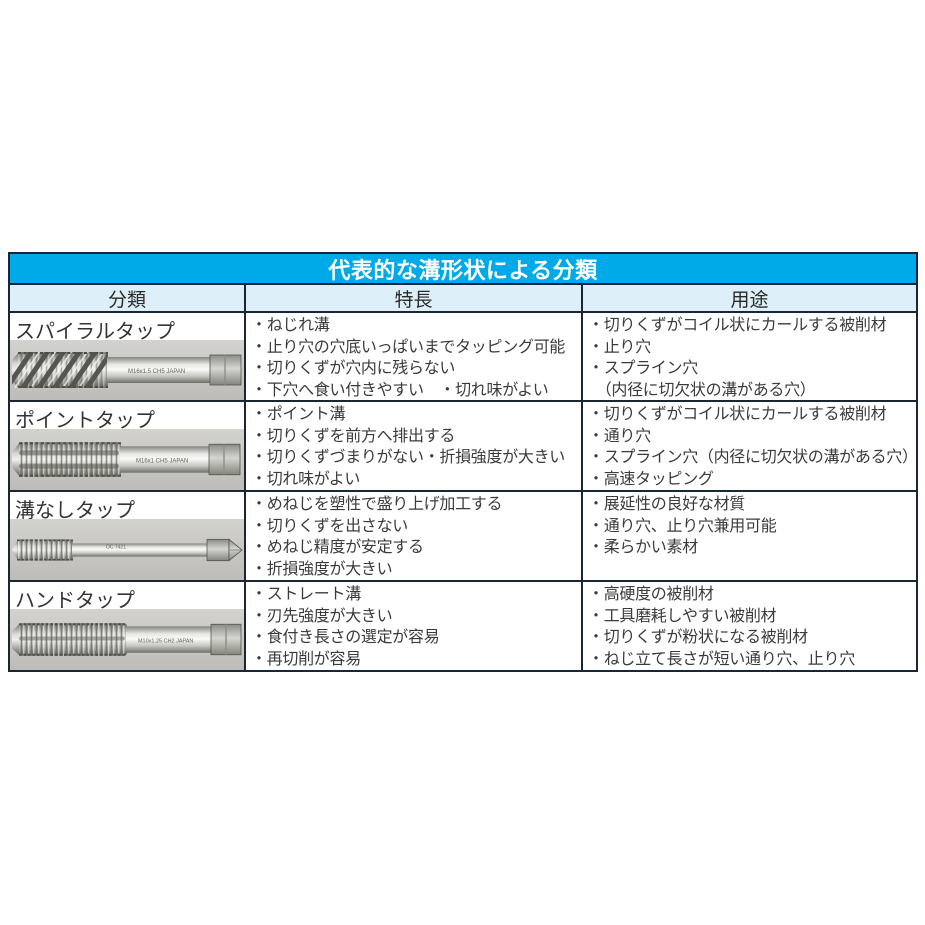 This screenshot has height=925, width=925. Describe the element at coordinates (75, 511) in the screenshot. I see `classification-label: 溝なしタップ` at that location.